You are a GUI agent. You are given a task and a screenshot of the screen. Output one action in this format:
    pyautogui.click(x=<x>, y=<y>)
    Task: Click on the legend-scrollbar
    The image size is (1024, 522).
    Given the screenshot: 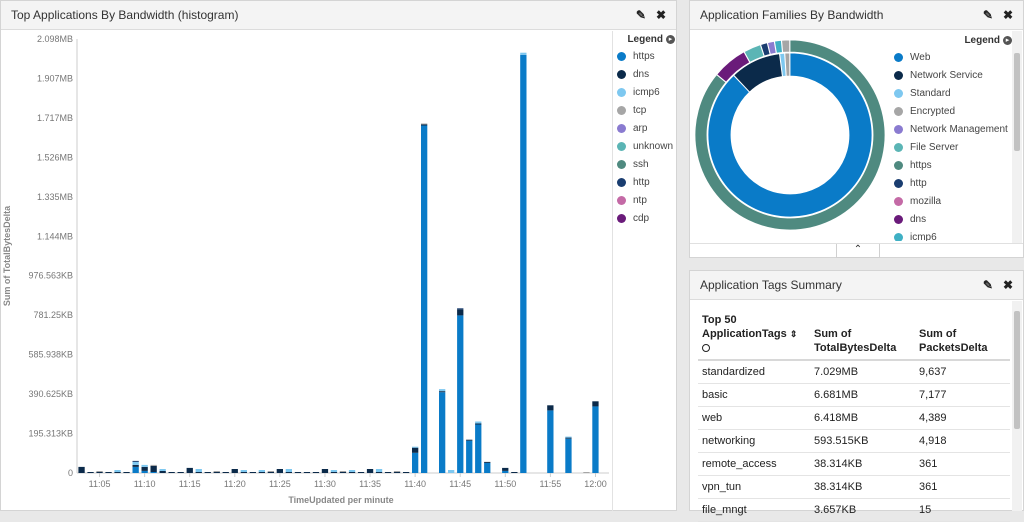 What is the action you would take?
    pyautogui.click(x=1017, y=137)
    